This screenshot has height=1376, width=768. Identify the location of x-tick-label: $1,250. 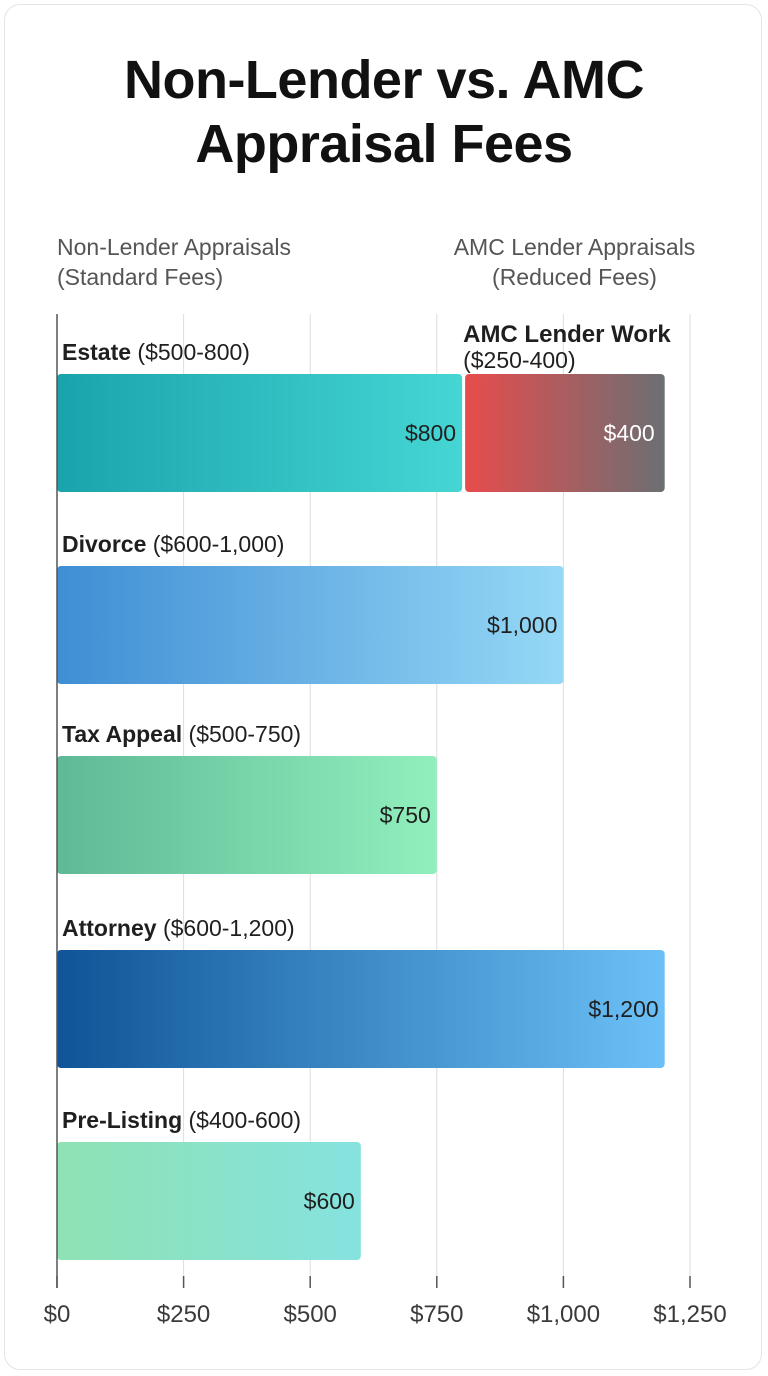
(689, 1314).